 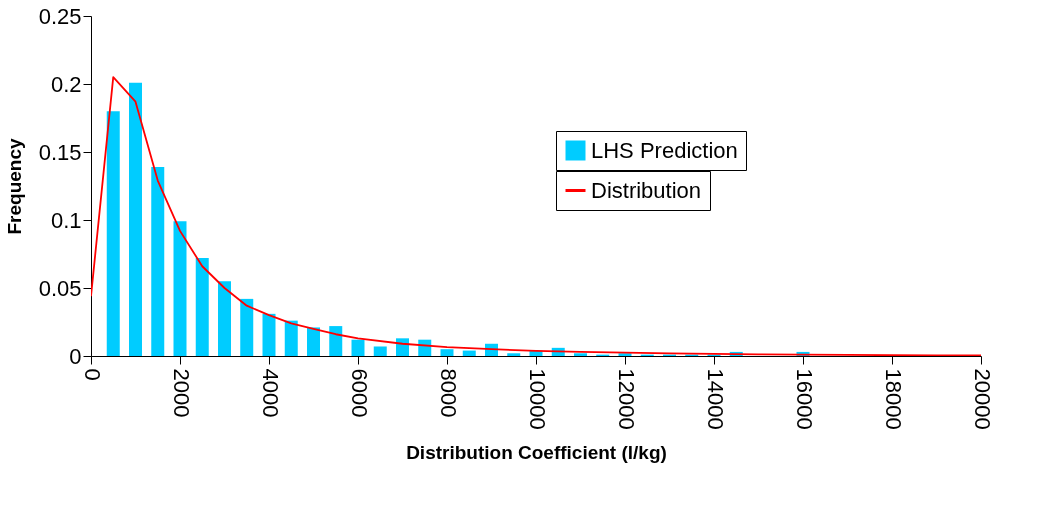 What do you see at coordinates (982, 399) in the screenshot?
I see `x-tick-label: 20000` at bounding box center [982, 399].